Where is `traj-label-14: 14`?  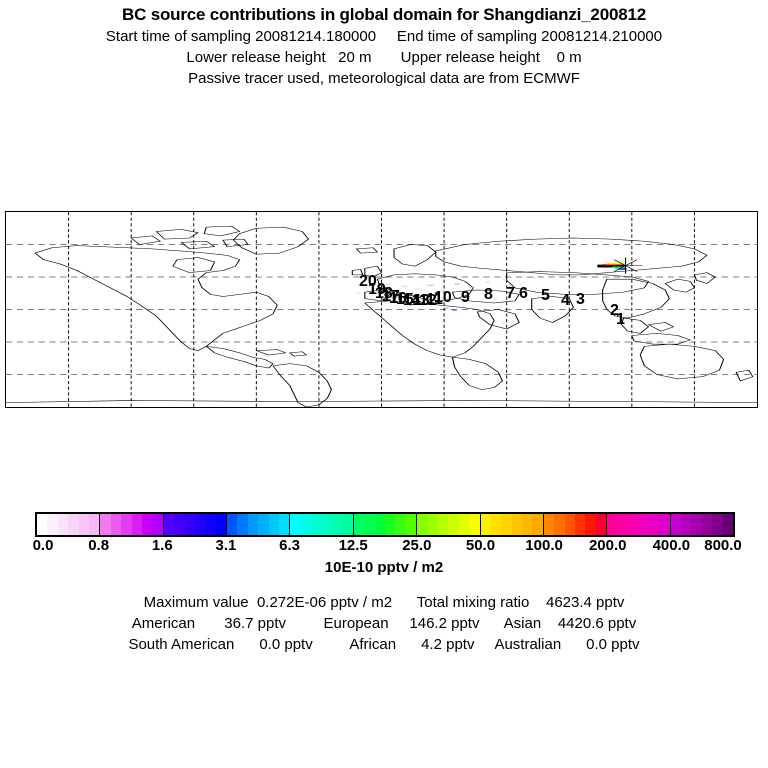 traj-label-14: 14 is located at coordinates (412, 300).